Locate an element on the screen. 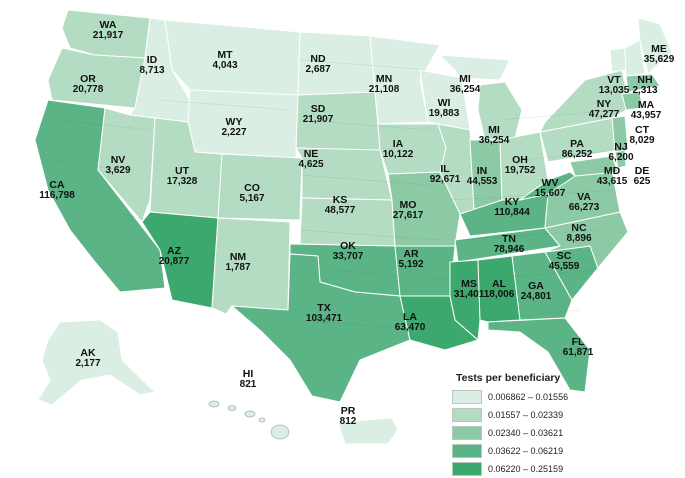 The width and height of the screenshot is (685, 478). state-abbr: NE is located at coordinates (311, 154).